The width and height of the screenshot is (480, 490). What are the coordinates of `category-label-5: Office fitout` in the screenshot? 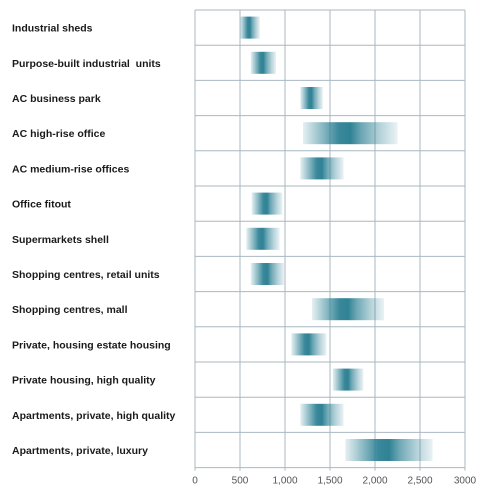 It's located at (41, 205).